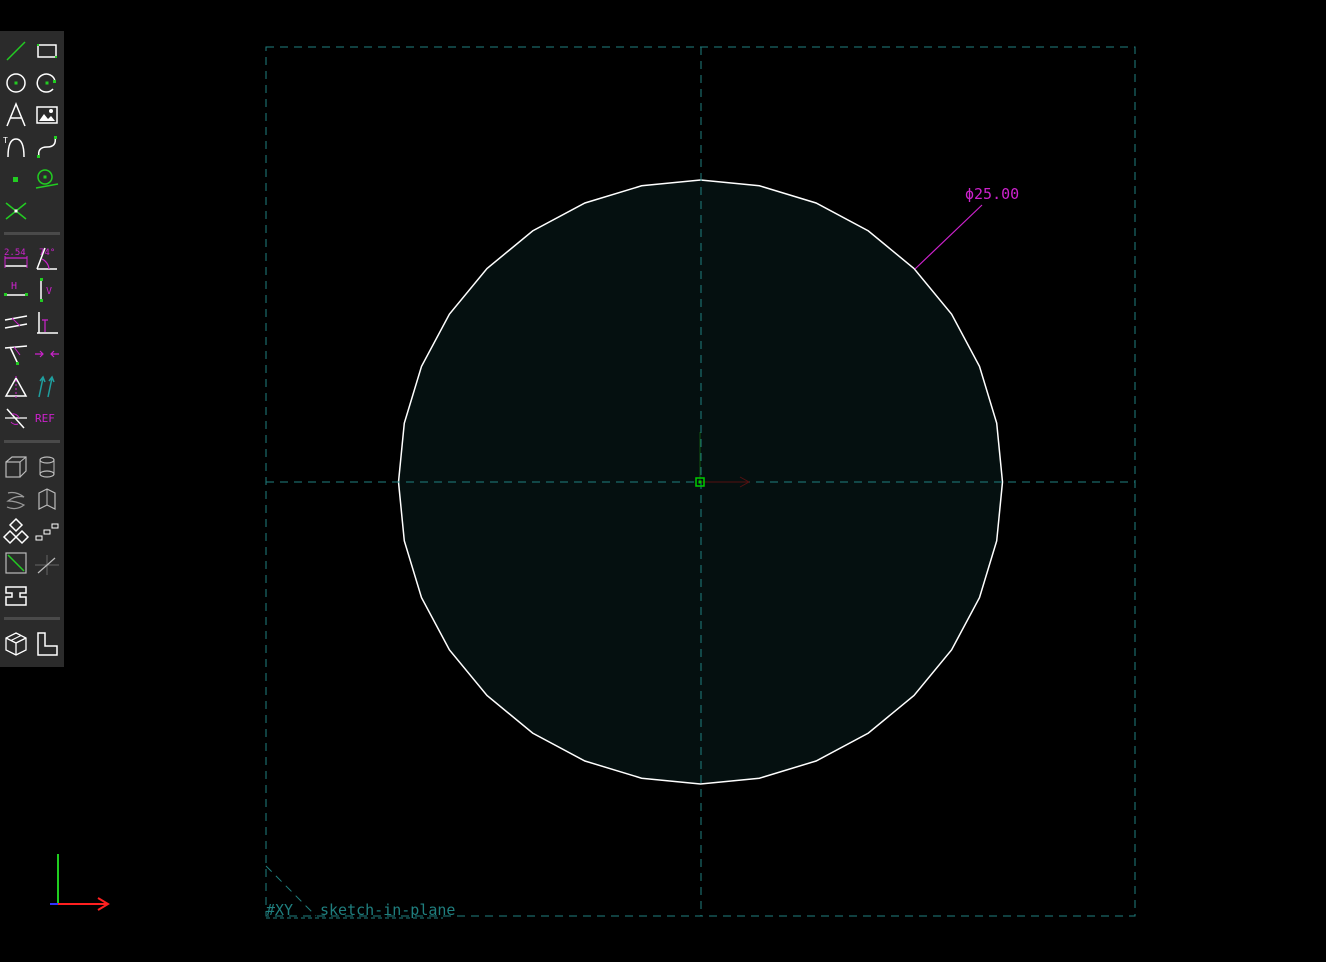 This screenshot has width=1326, height=962. Describe the element at coordinates (387, 910) in the screenshot. I see `group-name-label: sketch-in-plane` at that location.